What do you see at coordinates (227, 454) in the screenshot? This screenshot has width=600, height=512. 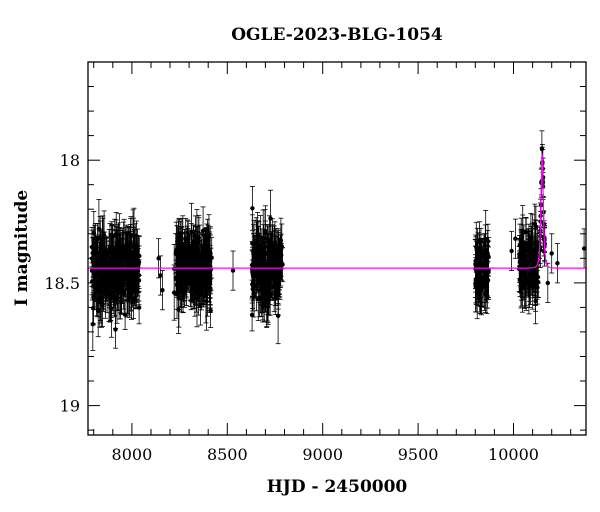 I see `x-tick-label: 8500` at bounding box center [227, 454].